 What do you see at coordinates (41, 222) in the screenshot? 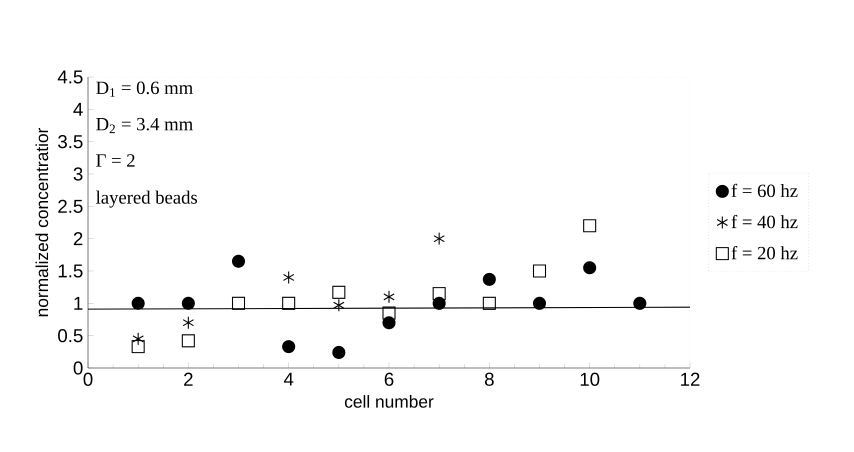
I see `y-axis-title: normalized concentratior` at bounding box center [41, 222].